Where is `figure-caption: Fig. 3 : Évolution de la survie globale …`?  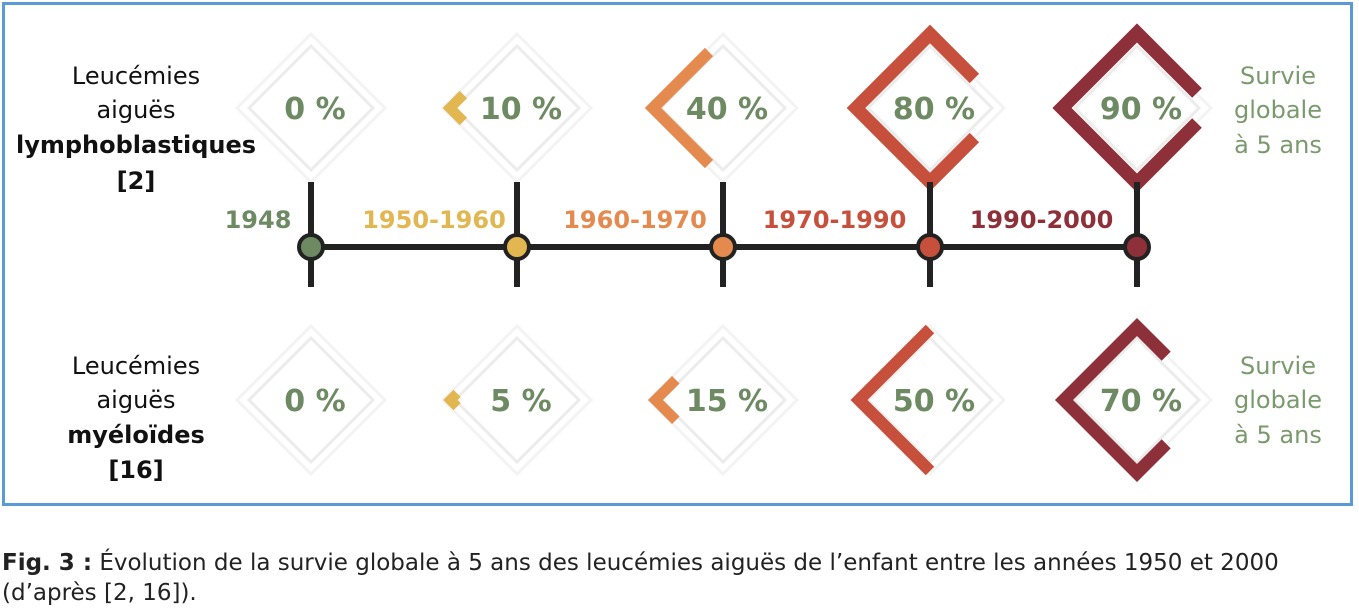
figure-caption: Fig. 3 : Évolution de la survie globale … is located at coordinates (680, 578).